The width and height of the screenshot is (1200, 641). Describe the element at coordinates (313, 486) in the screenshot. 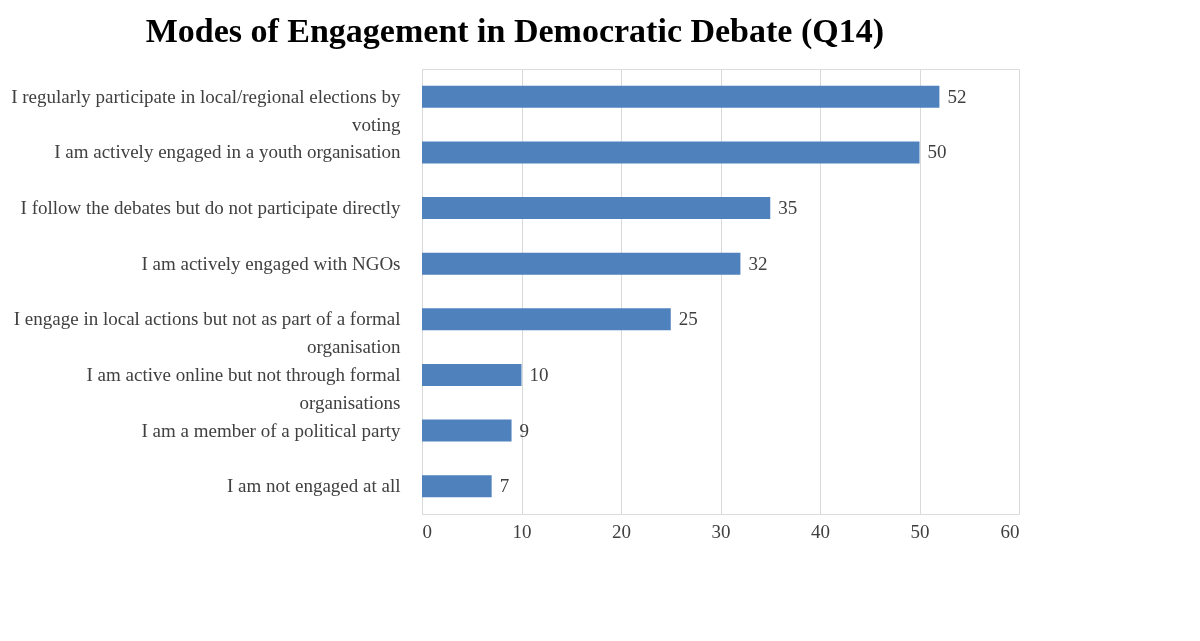

I see `y-tick-label: I am not engaged at all` at that location.